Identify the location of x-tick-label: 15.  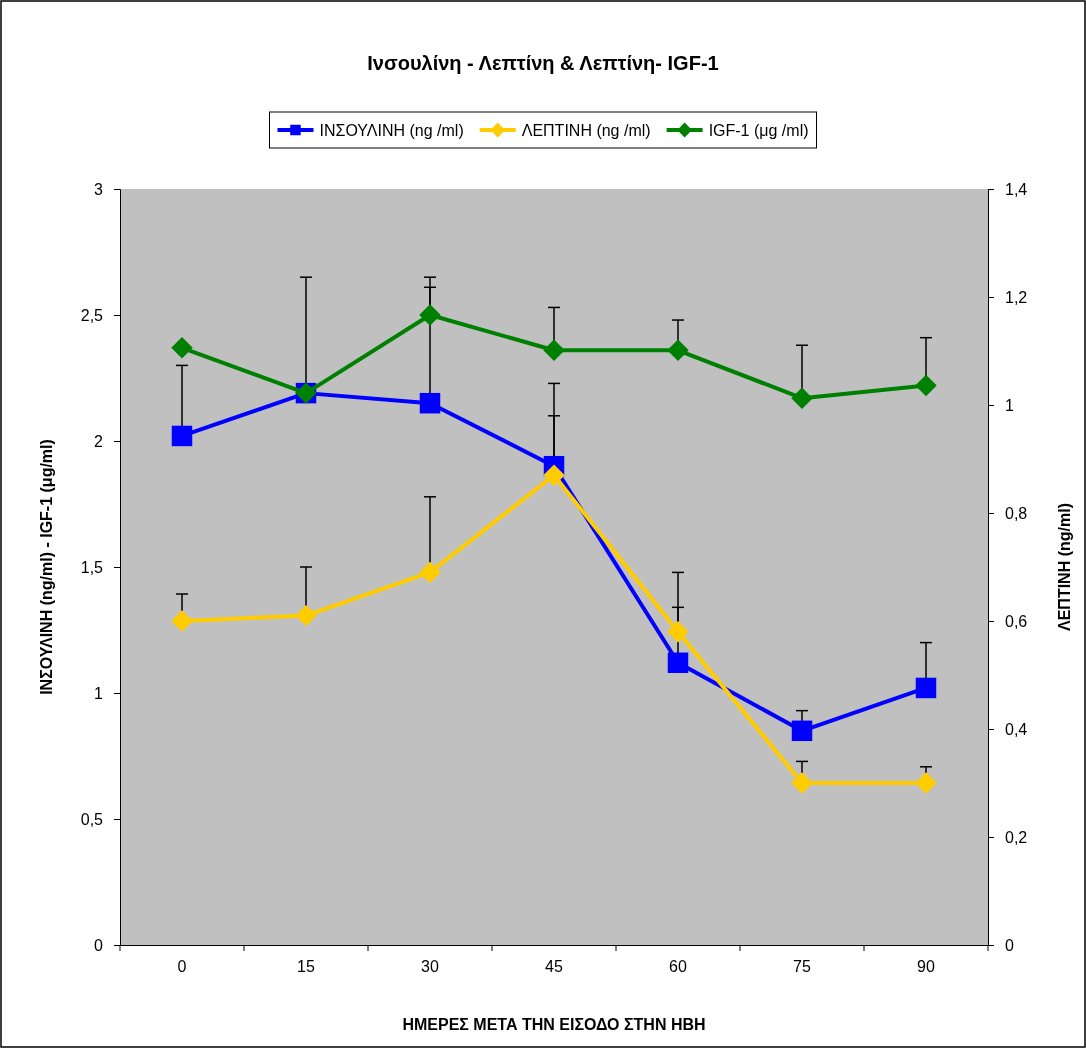
(306, 966).